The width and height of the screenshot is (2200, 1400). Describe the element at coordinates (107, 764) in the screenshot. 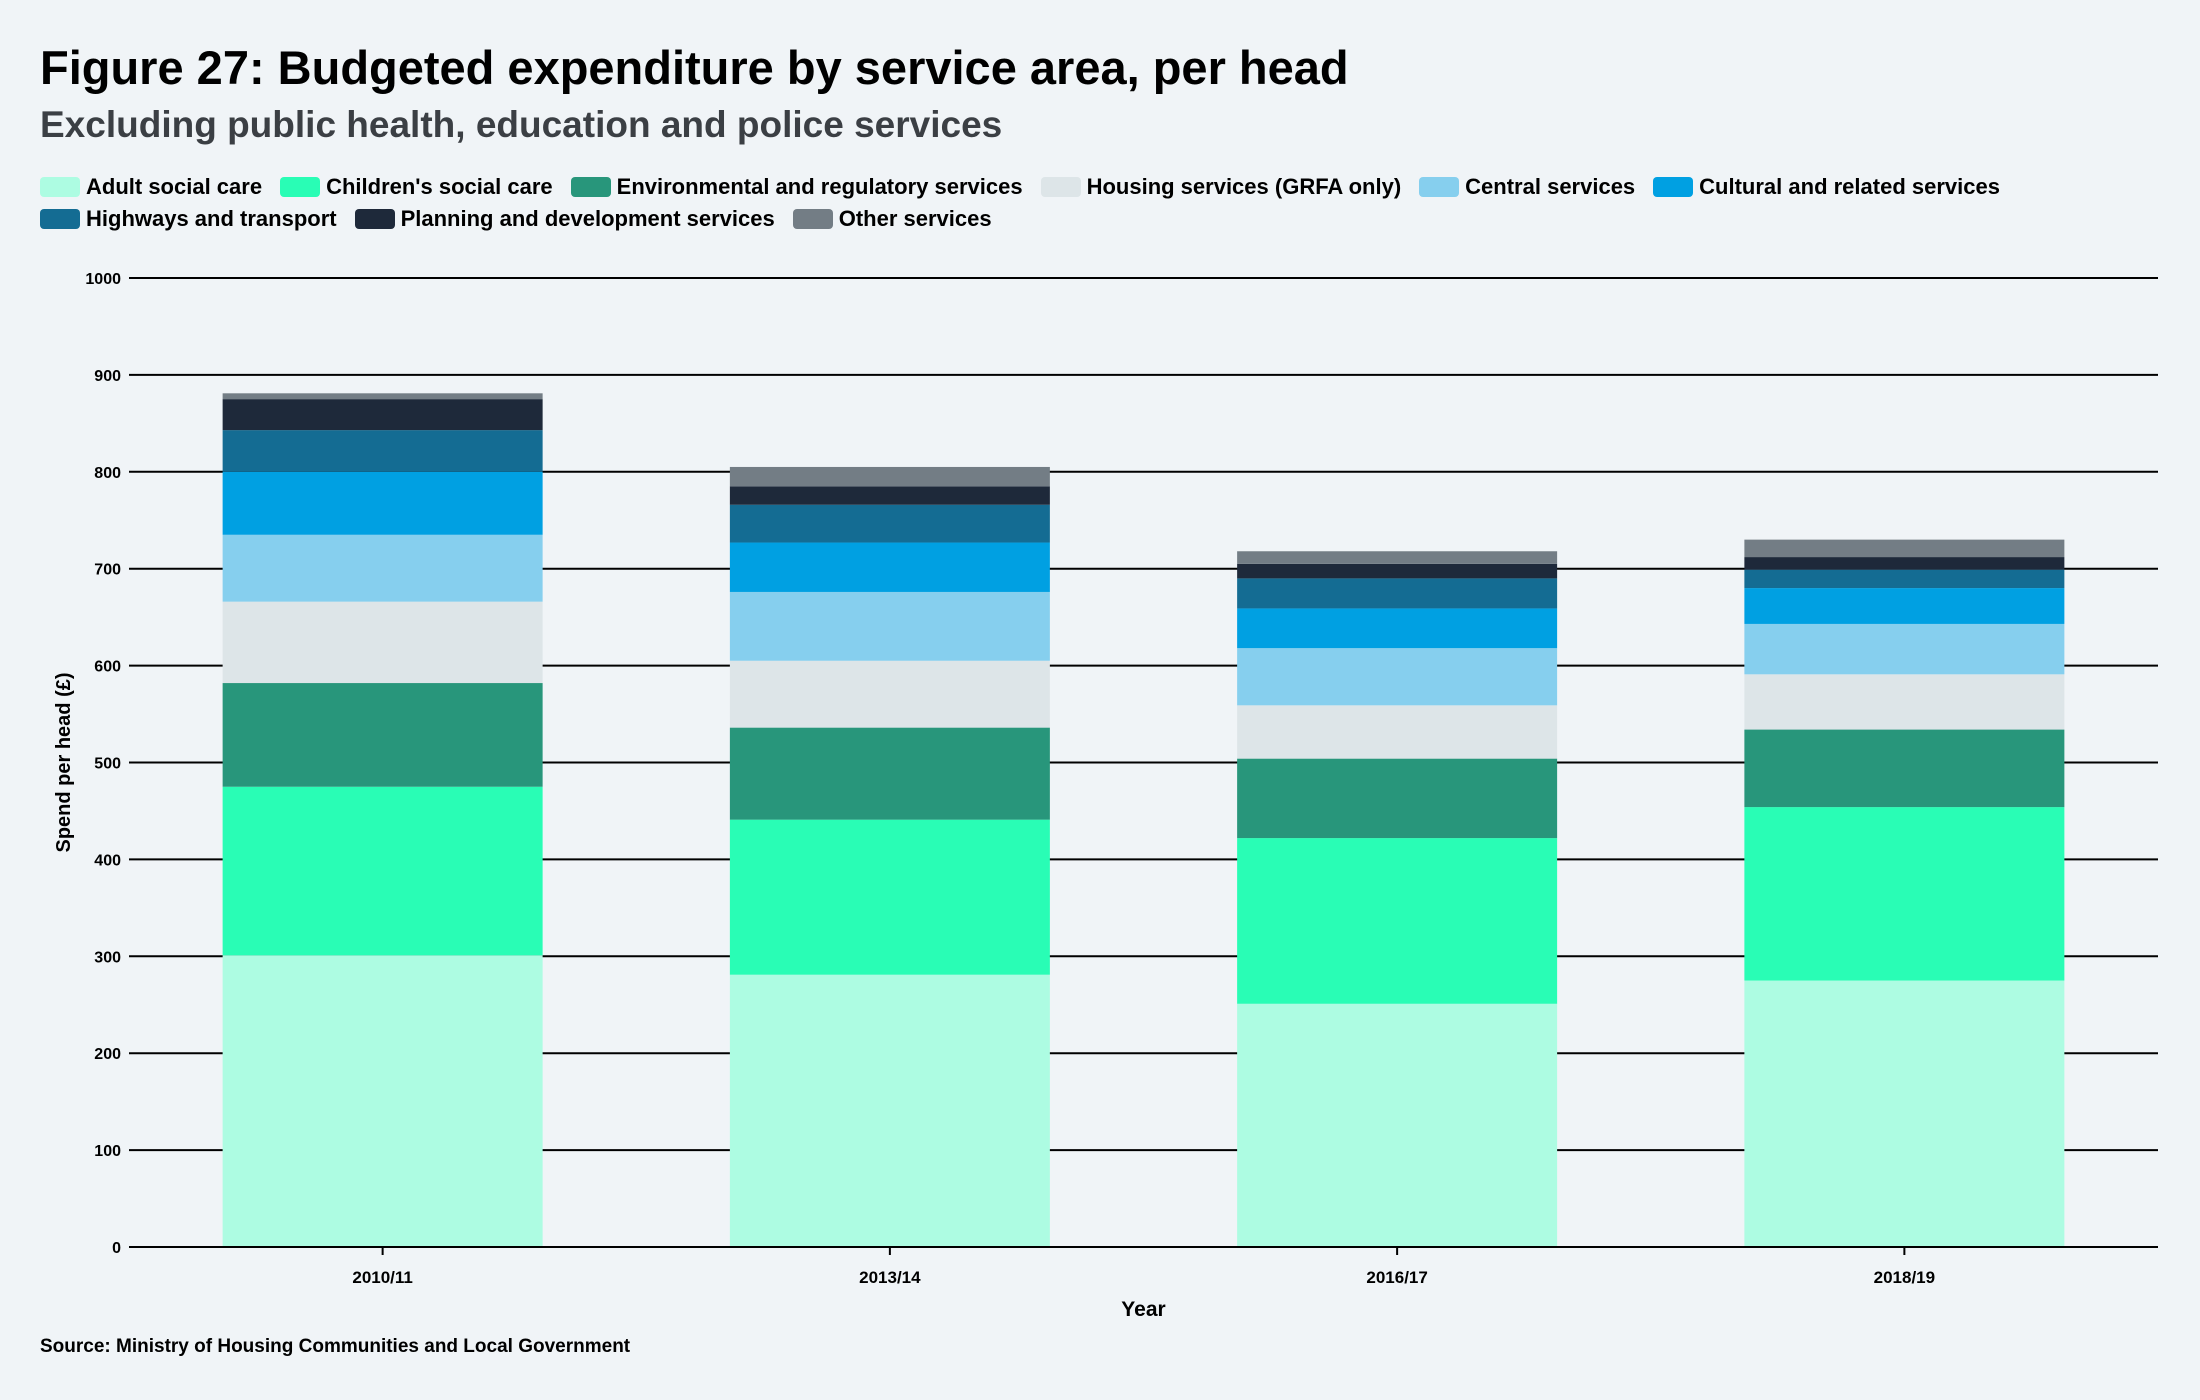

I see `y-tick-label: 500` at that location.